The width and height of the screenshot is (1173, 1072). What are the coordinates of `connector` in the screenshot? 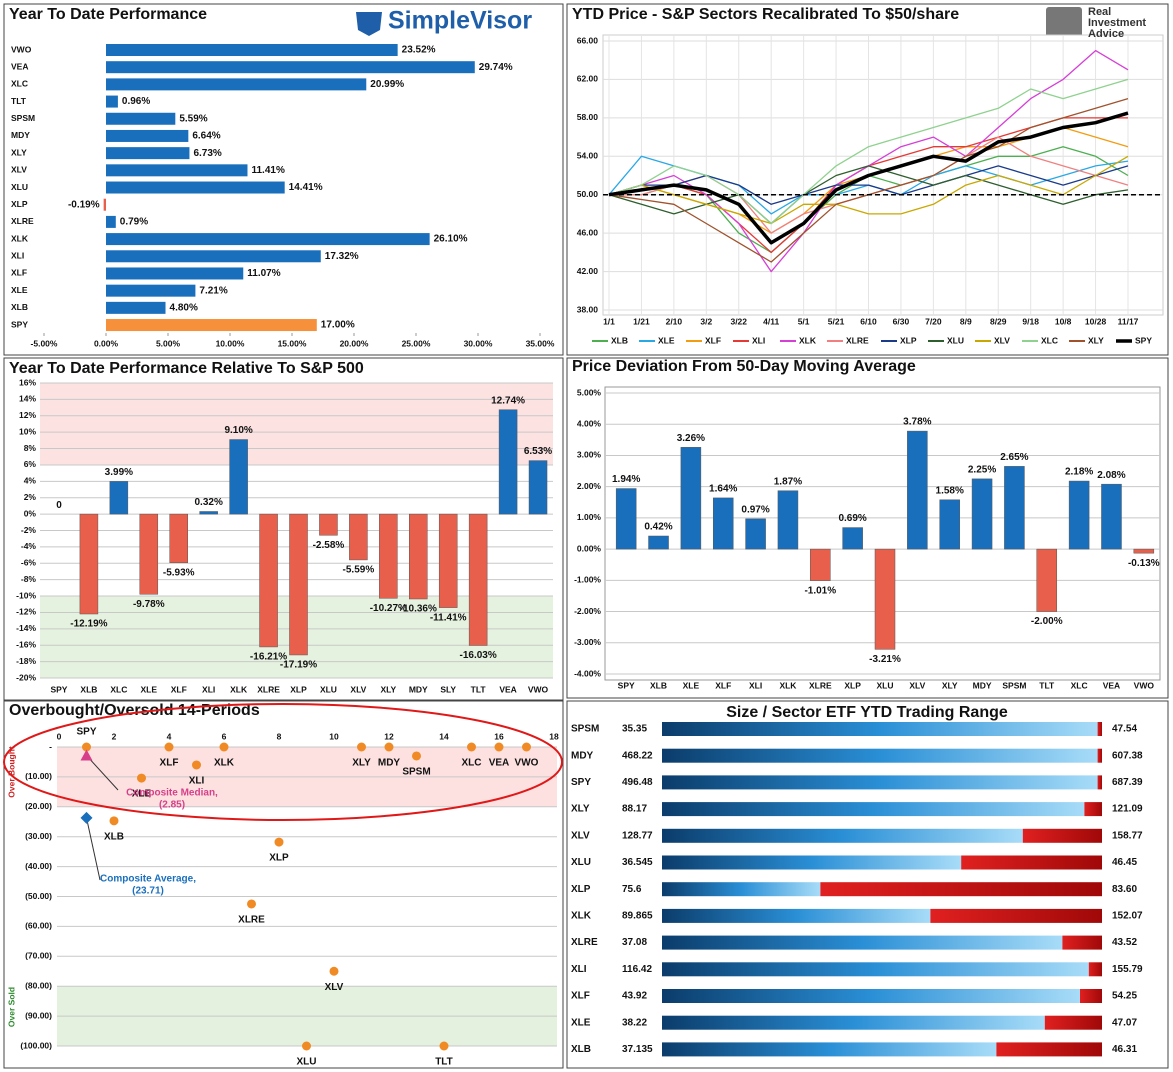 It's located at (93, 849).